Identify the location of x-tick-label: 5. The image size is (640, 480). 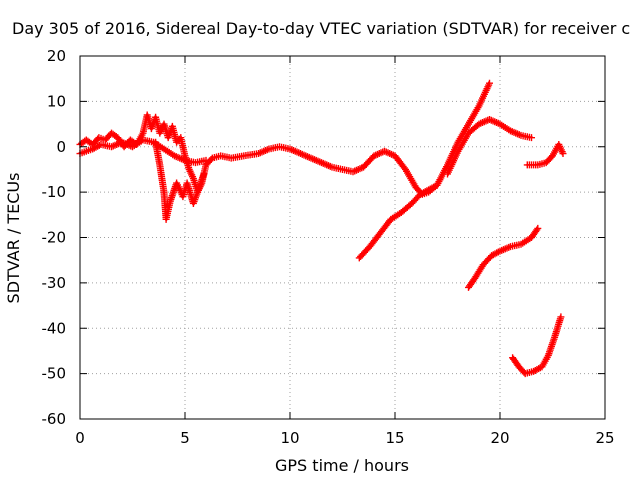
(185, 438).